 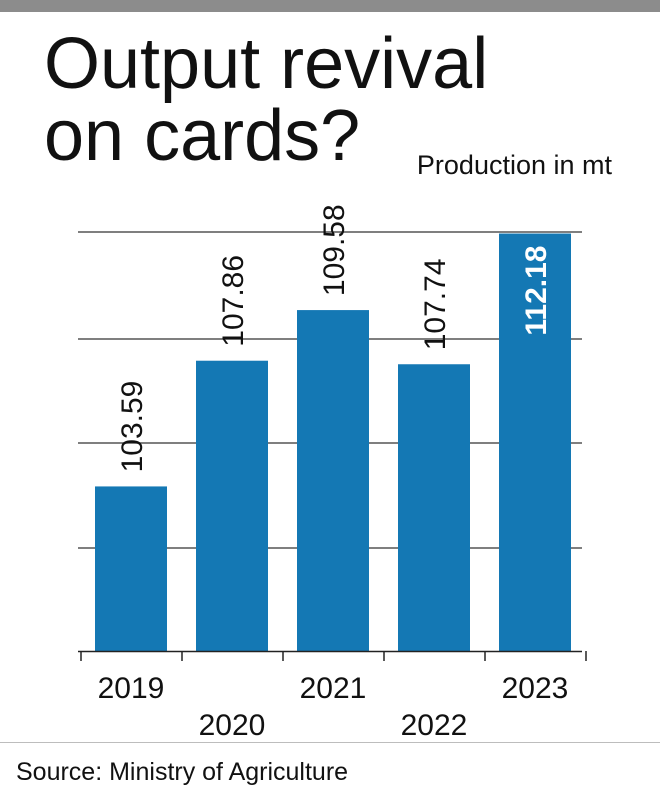 I want to click on x-tick-label-2019: 2019, so click(x=131, y=688).